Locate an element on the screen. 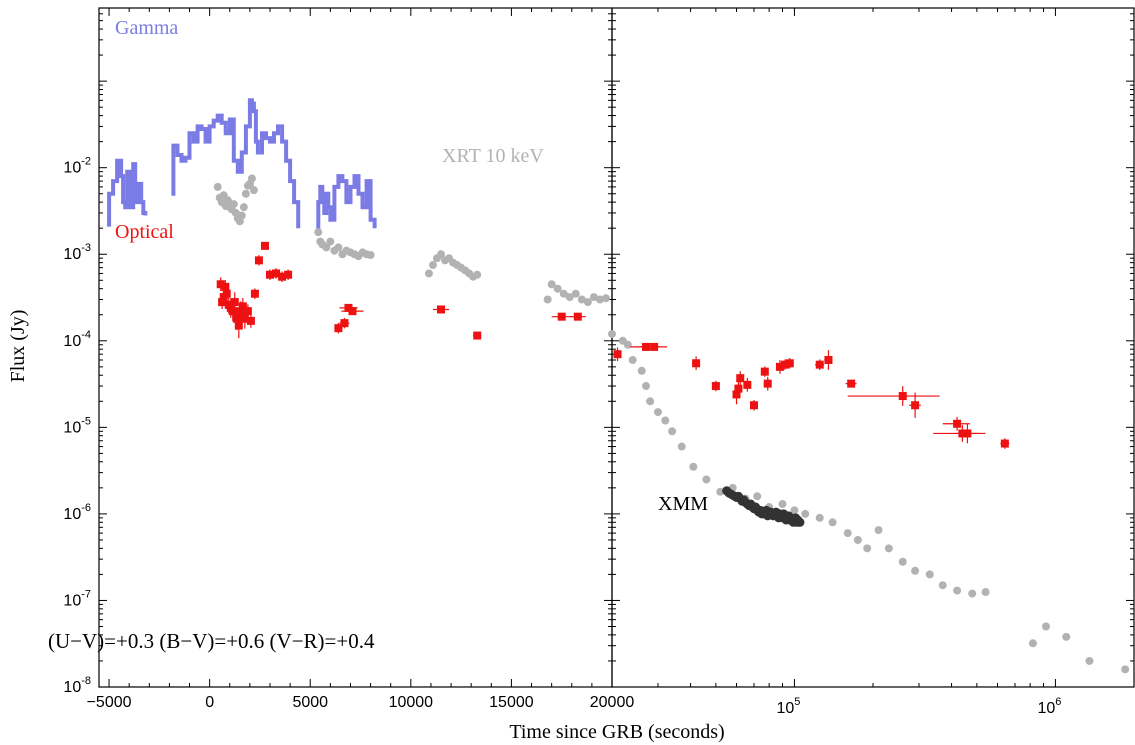 The width and height of the screenshot is (1135, 745). optical-label: Optical is located at coordinates (144, 232).